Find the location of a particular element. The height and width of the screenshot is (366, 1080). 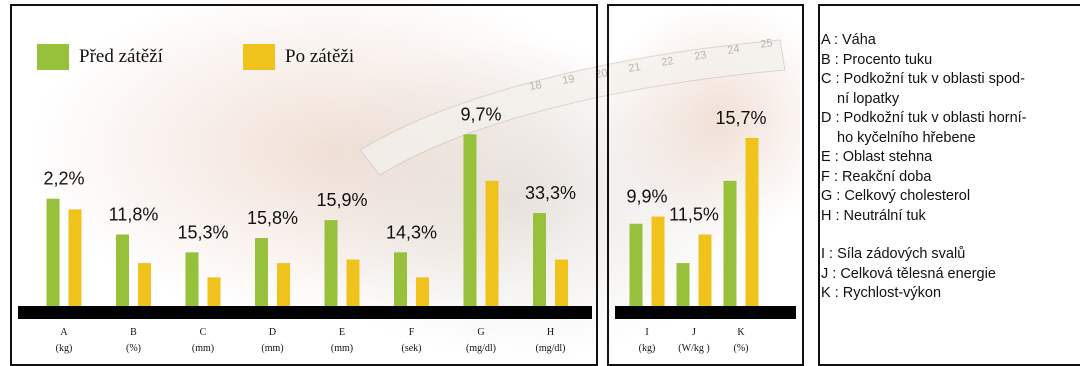

bar-after-D is located at coordinates (283, 284).